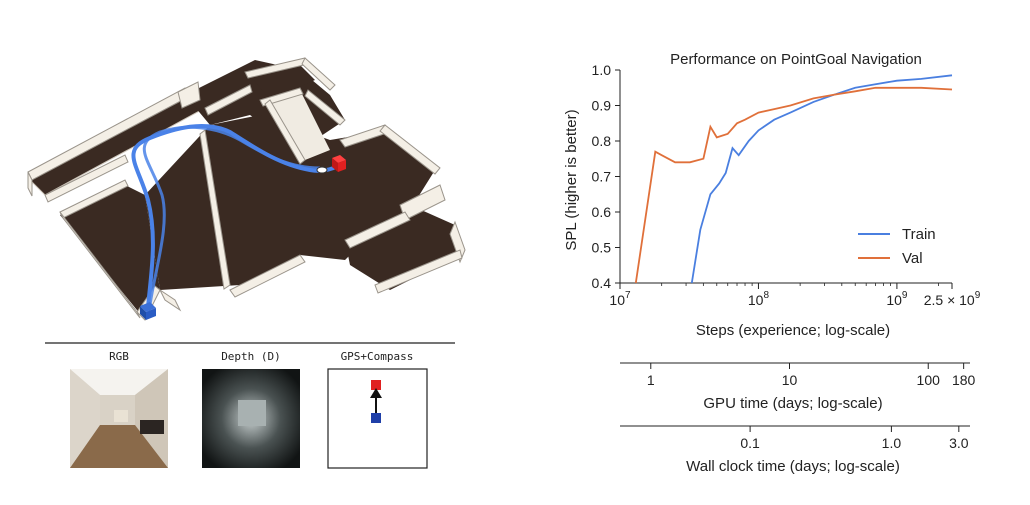  I want to click on sensor-label-gps: GPS+Compass, so click(377, 356).